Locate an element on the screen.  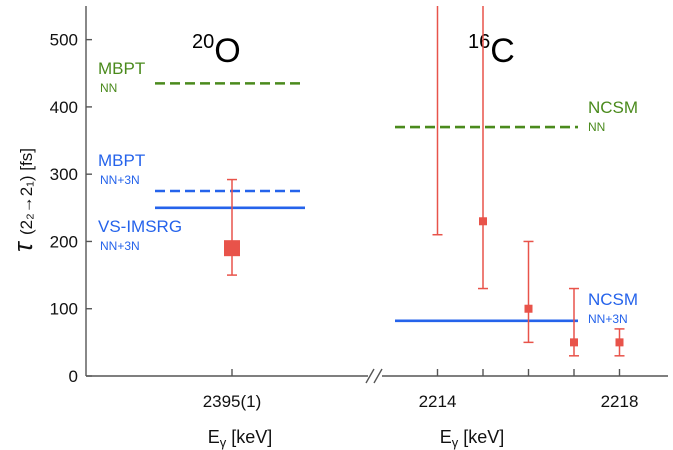
x-tick-label: 2214 is located at coordinates (438, 401).